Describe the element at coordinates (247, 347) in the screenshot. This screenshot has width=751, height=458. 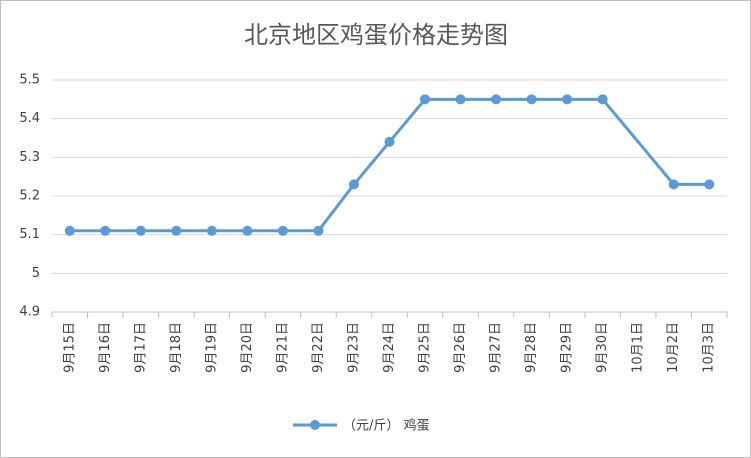
I see `x-tick-label: 9月20日` at that location.